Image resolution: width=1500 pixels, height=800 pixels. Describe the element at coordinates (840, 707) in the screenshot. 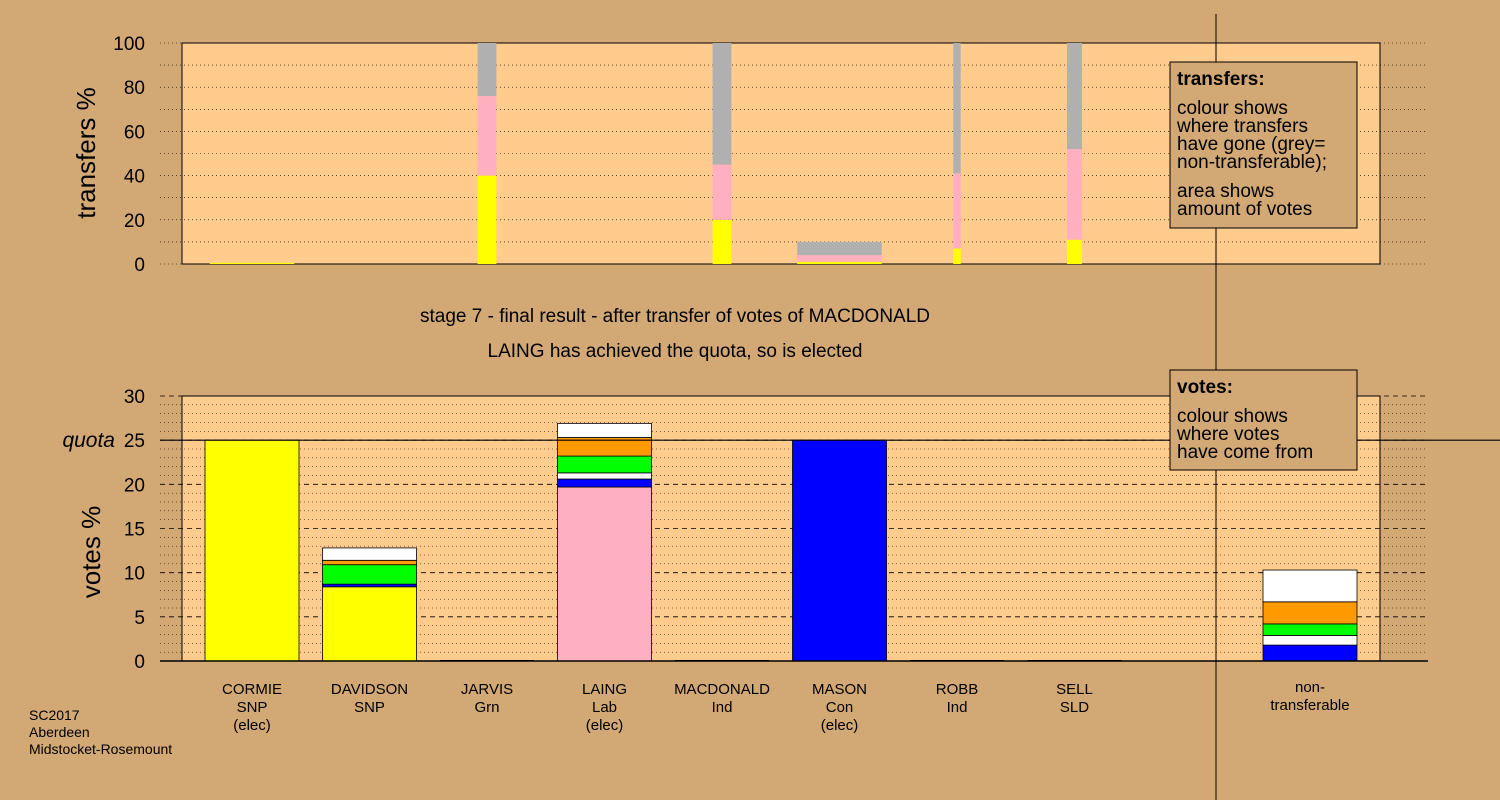

I see `candidate-party: Con` at that location.